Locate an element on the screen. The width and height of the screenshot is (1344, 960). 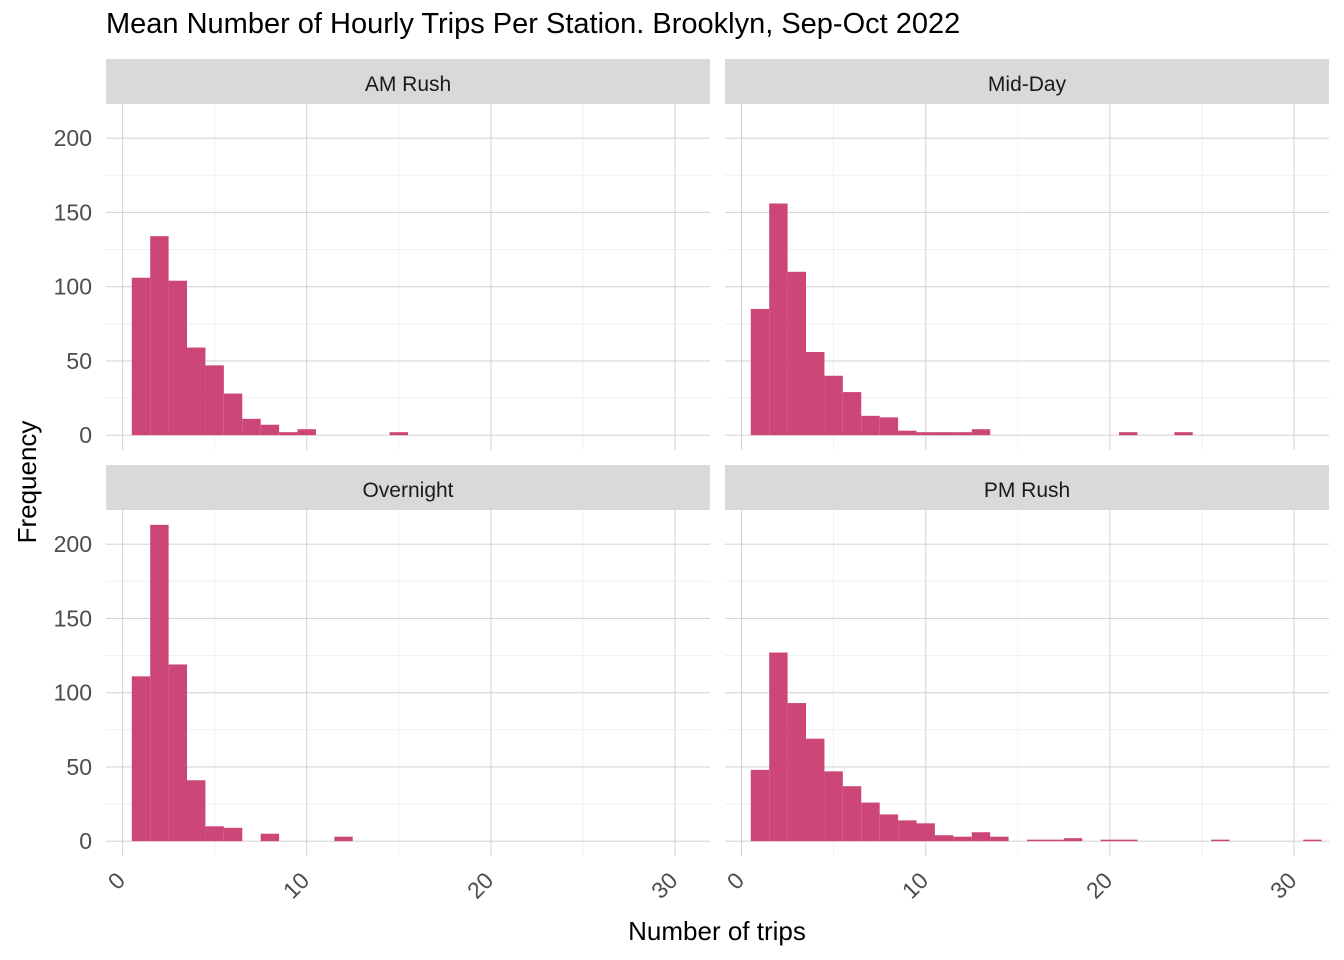
facet-strip-overnight is located at coordinates (408, 487).